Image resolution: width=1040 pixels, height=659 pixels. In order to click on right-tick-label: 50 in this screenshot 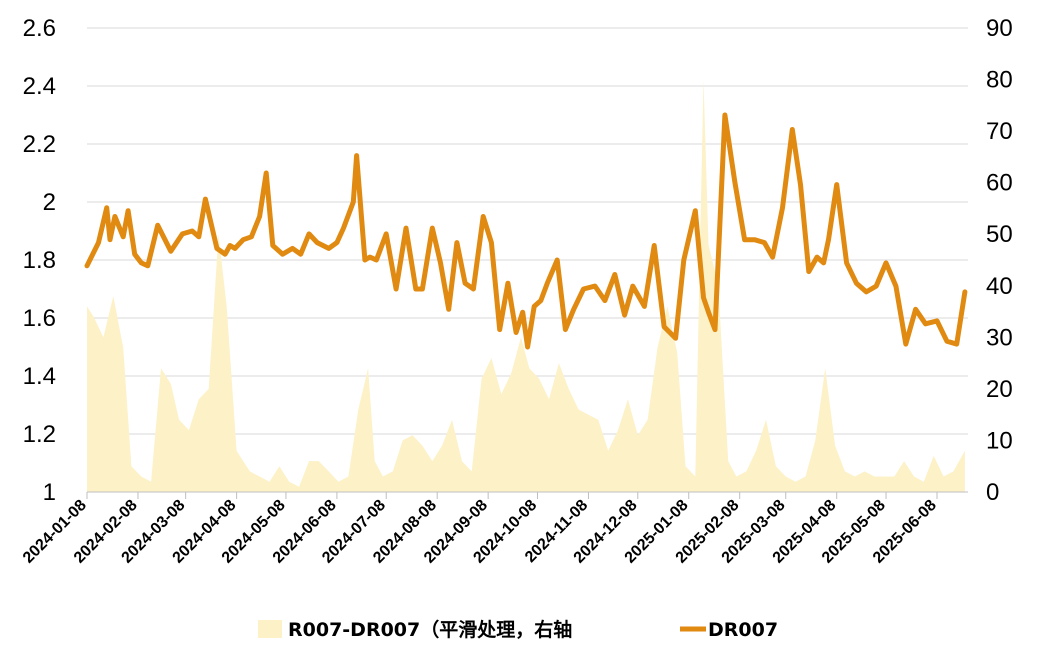, I will do `click(999, 234)`.